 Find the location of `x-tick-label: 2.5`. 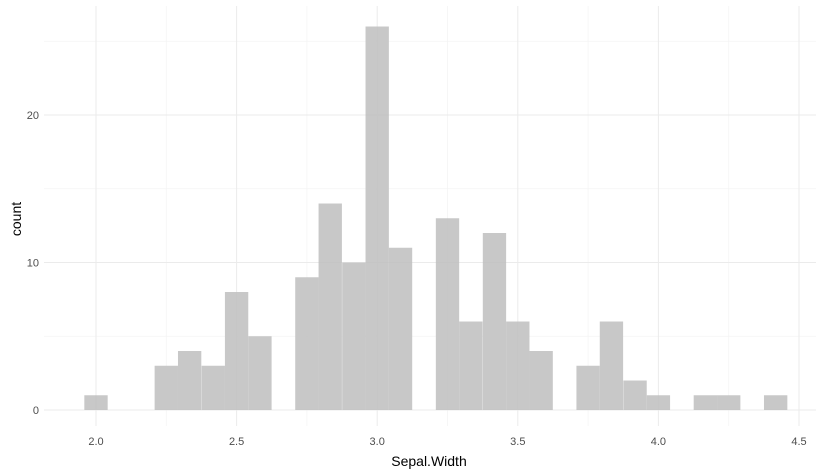

x-tick-label: 2.5 is located at coordinates (236, 442).